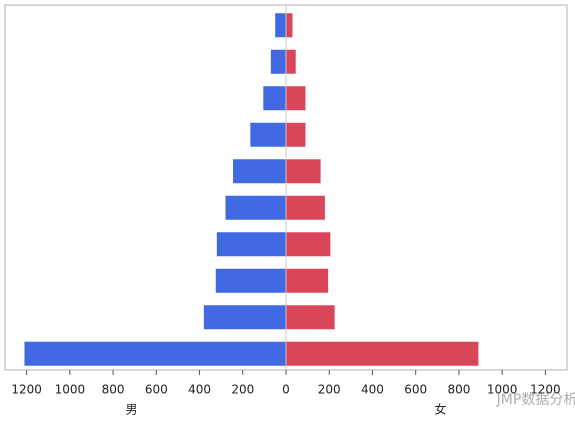 This screenshot has height=422, width=575. I want to click on series-label: 男, so click(131, 410).